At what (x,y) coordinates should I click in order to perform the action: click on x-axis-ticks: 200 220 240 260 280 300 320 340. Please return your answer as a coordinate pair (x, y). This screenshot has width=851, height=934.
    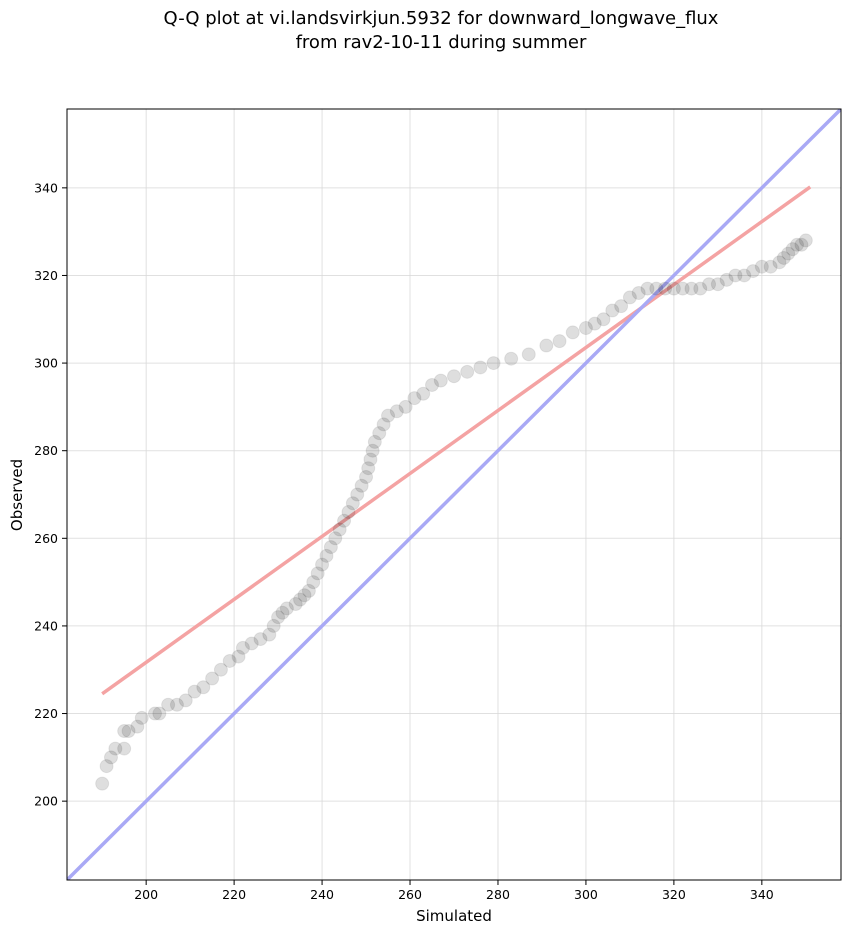
    Looking at the image, I should click on (454, 891).